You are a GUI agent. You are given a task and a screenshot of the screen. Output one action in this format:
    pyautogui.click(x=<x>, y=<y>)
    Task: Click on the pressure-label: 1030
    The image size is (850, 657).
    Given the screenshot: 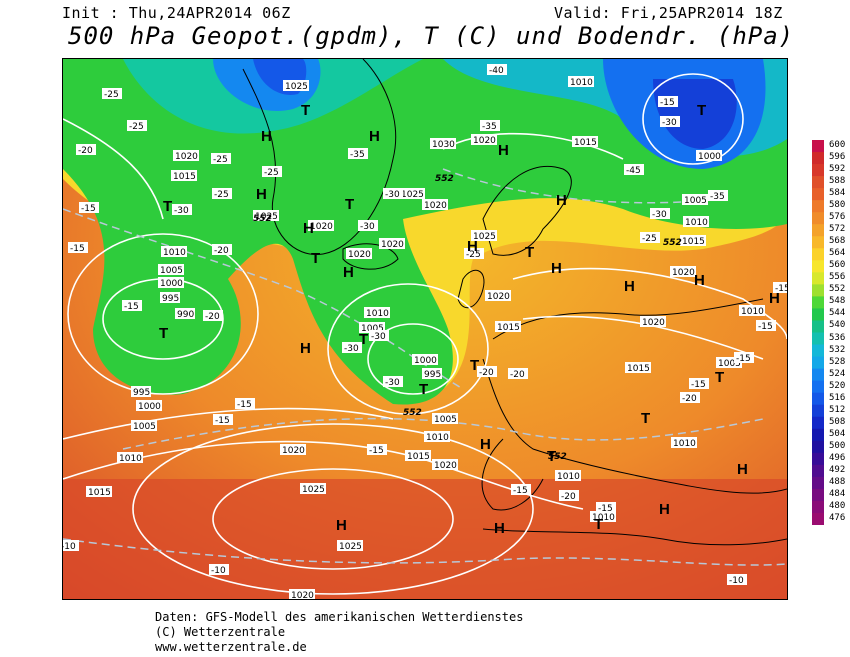 What is the action you would take?
    pyautogui.click(x=443, y=145)
    